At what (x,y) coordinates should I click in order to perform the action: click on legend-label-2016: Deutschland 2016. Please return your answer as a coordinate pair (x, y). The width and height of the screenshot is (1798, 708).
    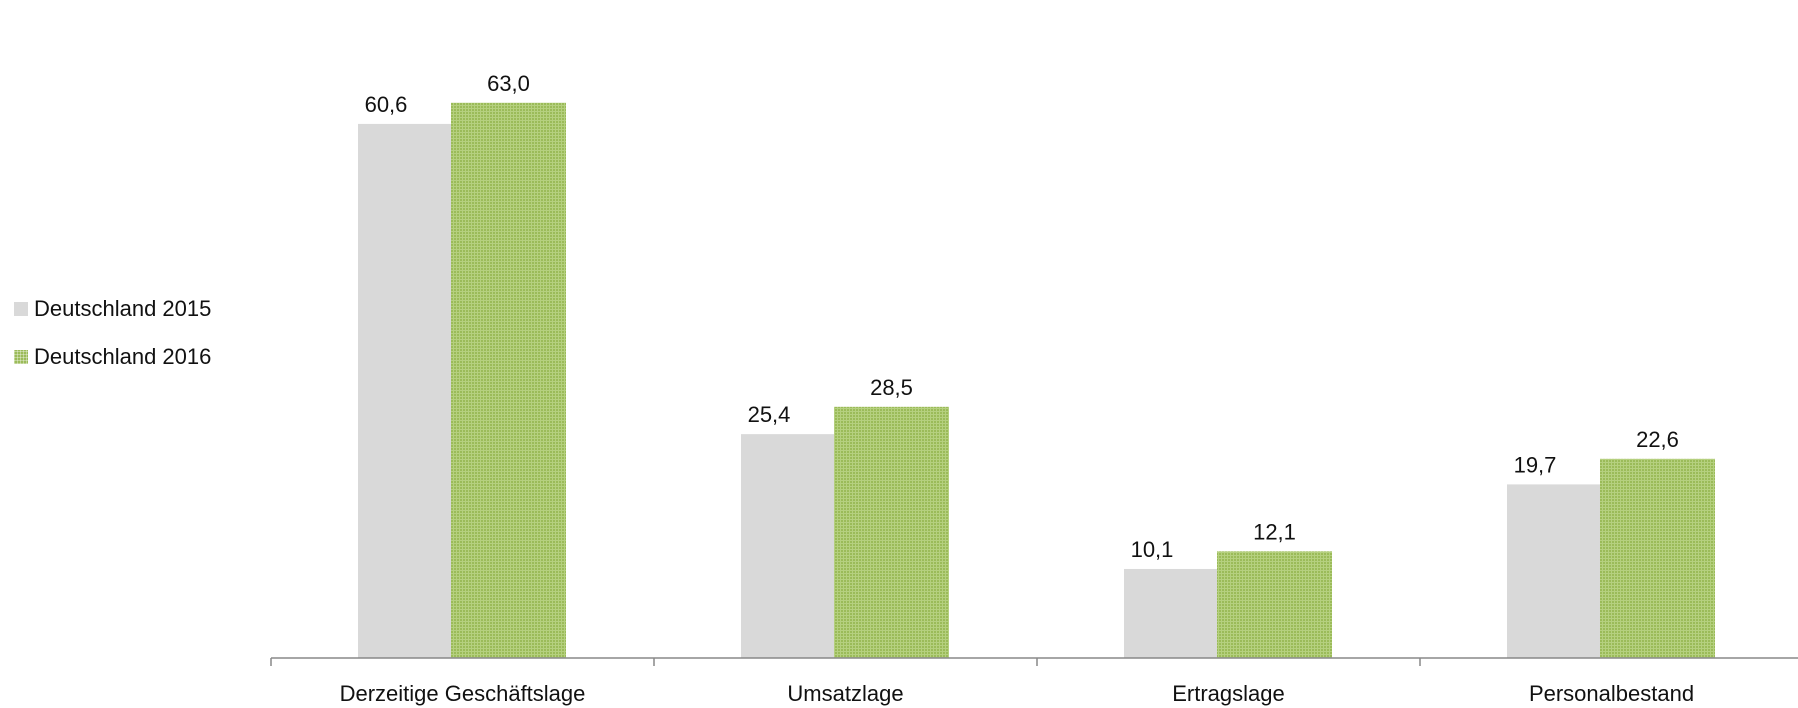
    Looking at the image, I should click on (123, 356).